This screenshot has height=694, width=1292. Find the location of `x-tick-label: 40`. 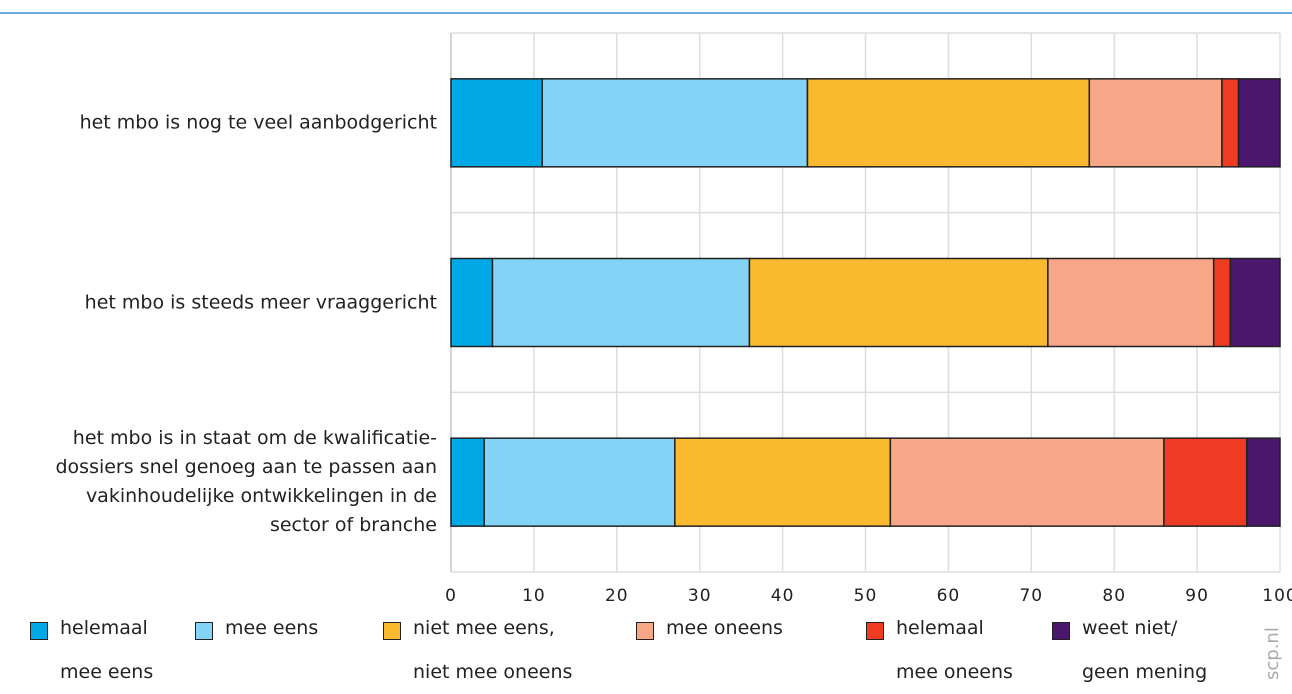

x-tick-label: 40 is located at coordinates (783, 596).